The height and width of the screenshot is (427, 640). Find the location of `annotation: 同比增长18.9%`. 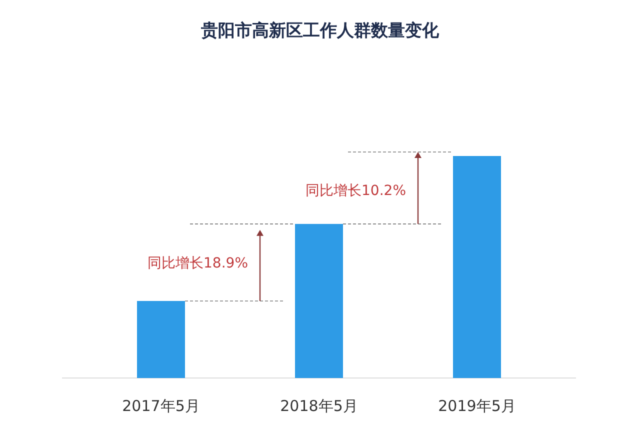

annotation: 同比增长18.9% is located at coordinates (198, 263).